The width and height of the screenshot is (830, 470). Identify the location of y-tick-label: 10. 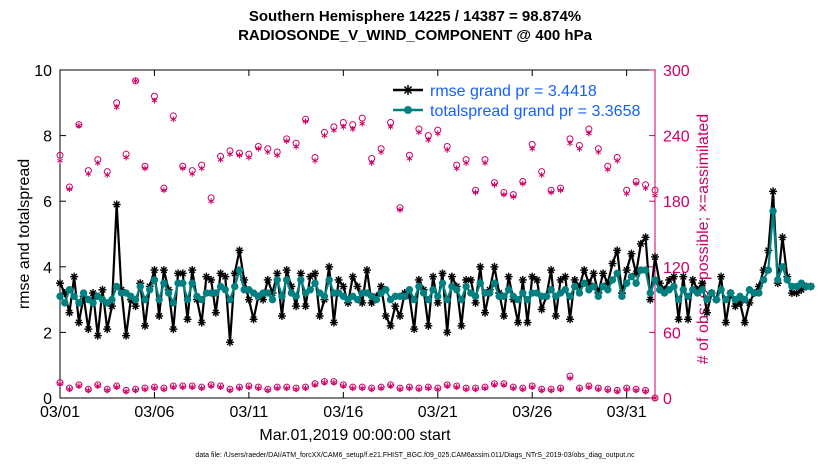
(43, 71).